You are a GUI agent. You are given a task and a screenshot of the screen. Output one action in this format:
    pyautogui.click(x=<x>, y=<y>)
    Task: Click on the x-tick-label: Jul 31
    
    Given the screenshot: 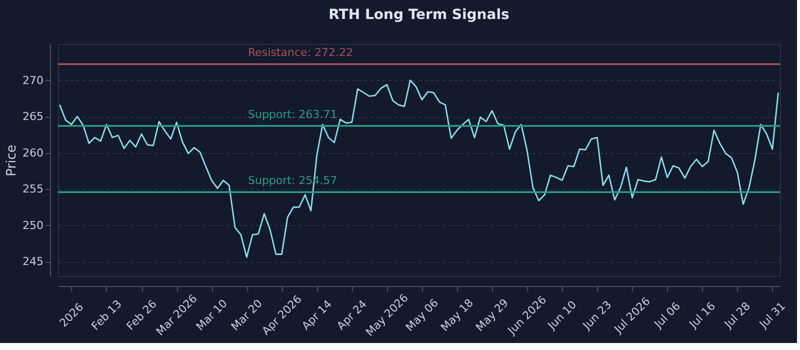 What is the action you would take?
    pyautogui.click(x=772, y=316)
    